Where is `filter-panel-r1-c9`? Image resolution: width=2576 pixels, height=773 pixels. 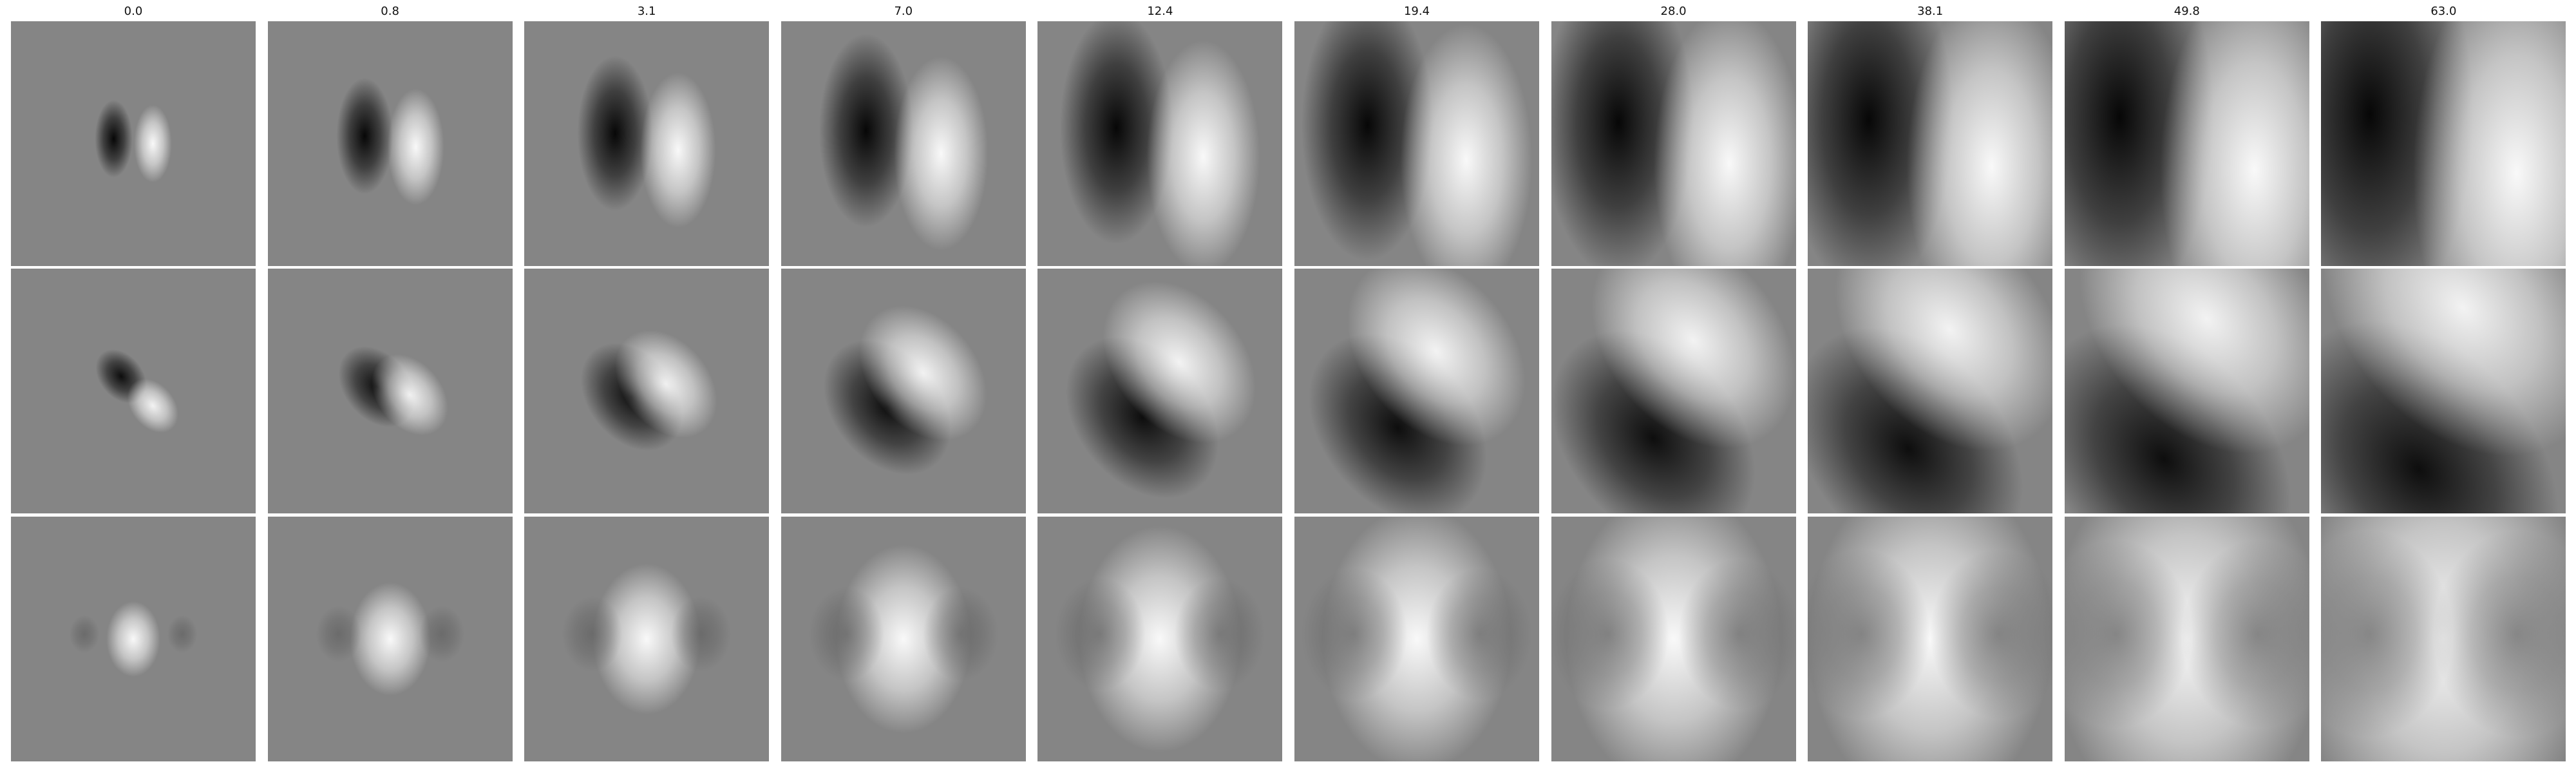 filter-panel-r1-c9 is located at coordinates (2186, 143).